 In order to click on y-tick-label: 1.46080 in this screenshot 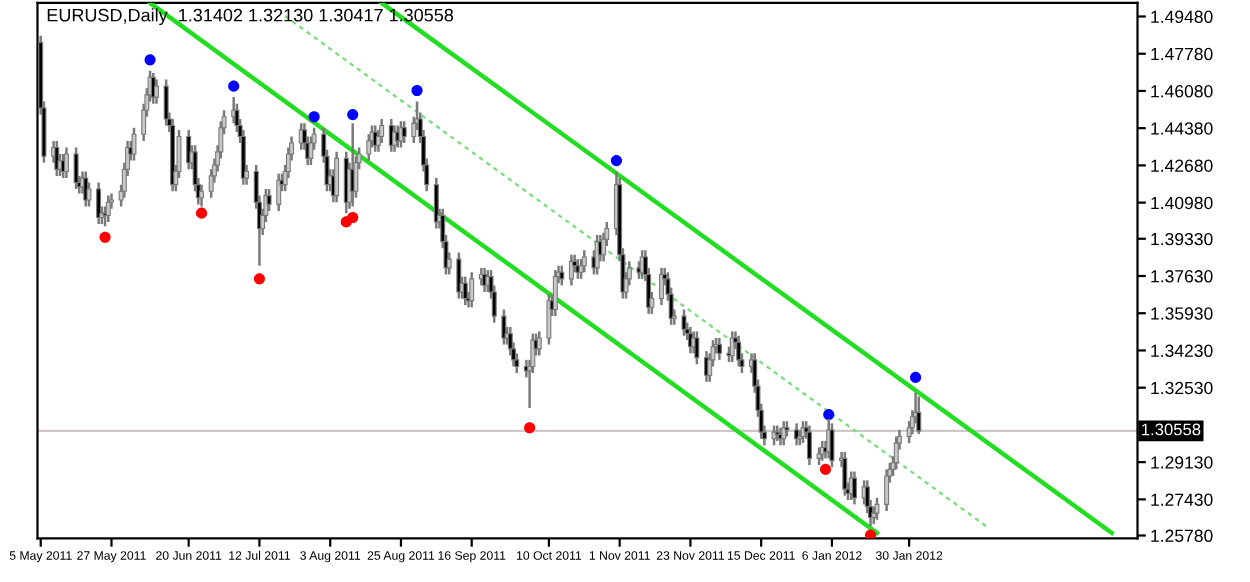, I will do `click(1182, 91)`.